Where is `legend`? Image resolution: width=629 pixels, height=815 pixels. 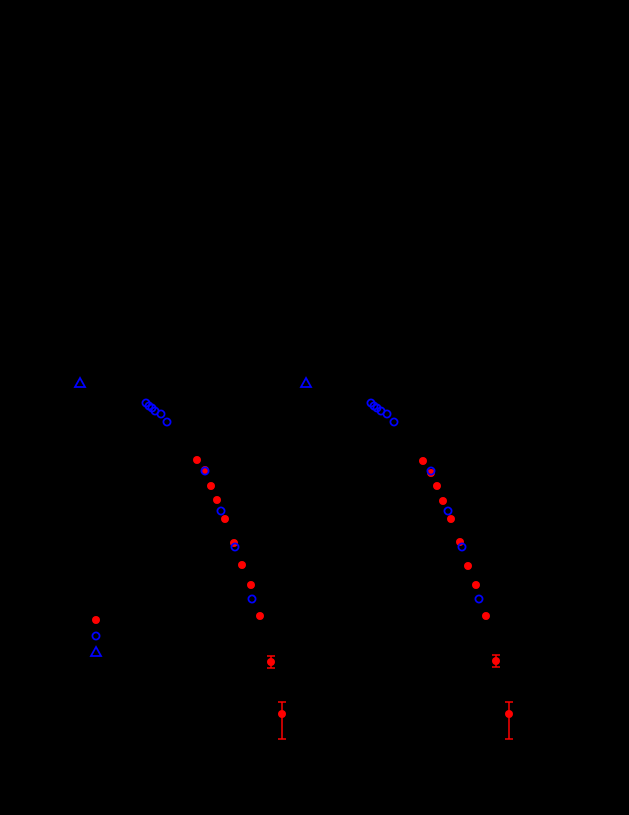 legend is located at coordinates (96, 636).